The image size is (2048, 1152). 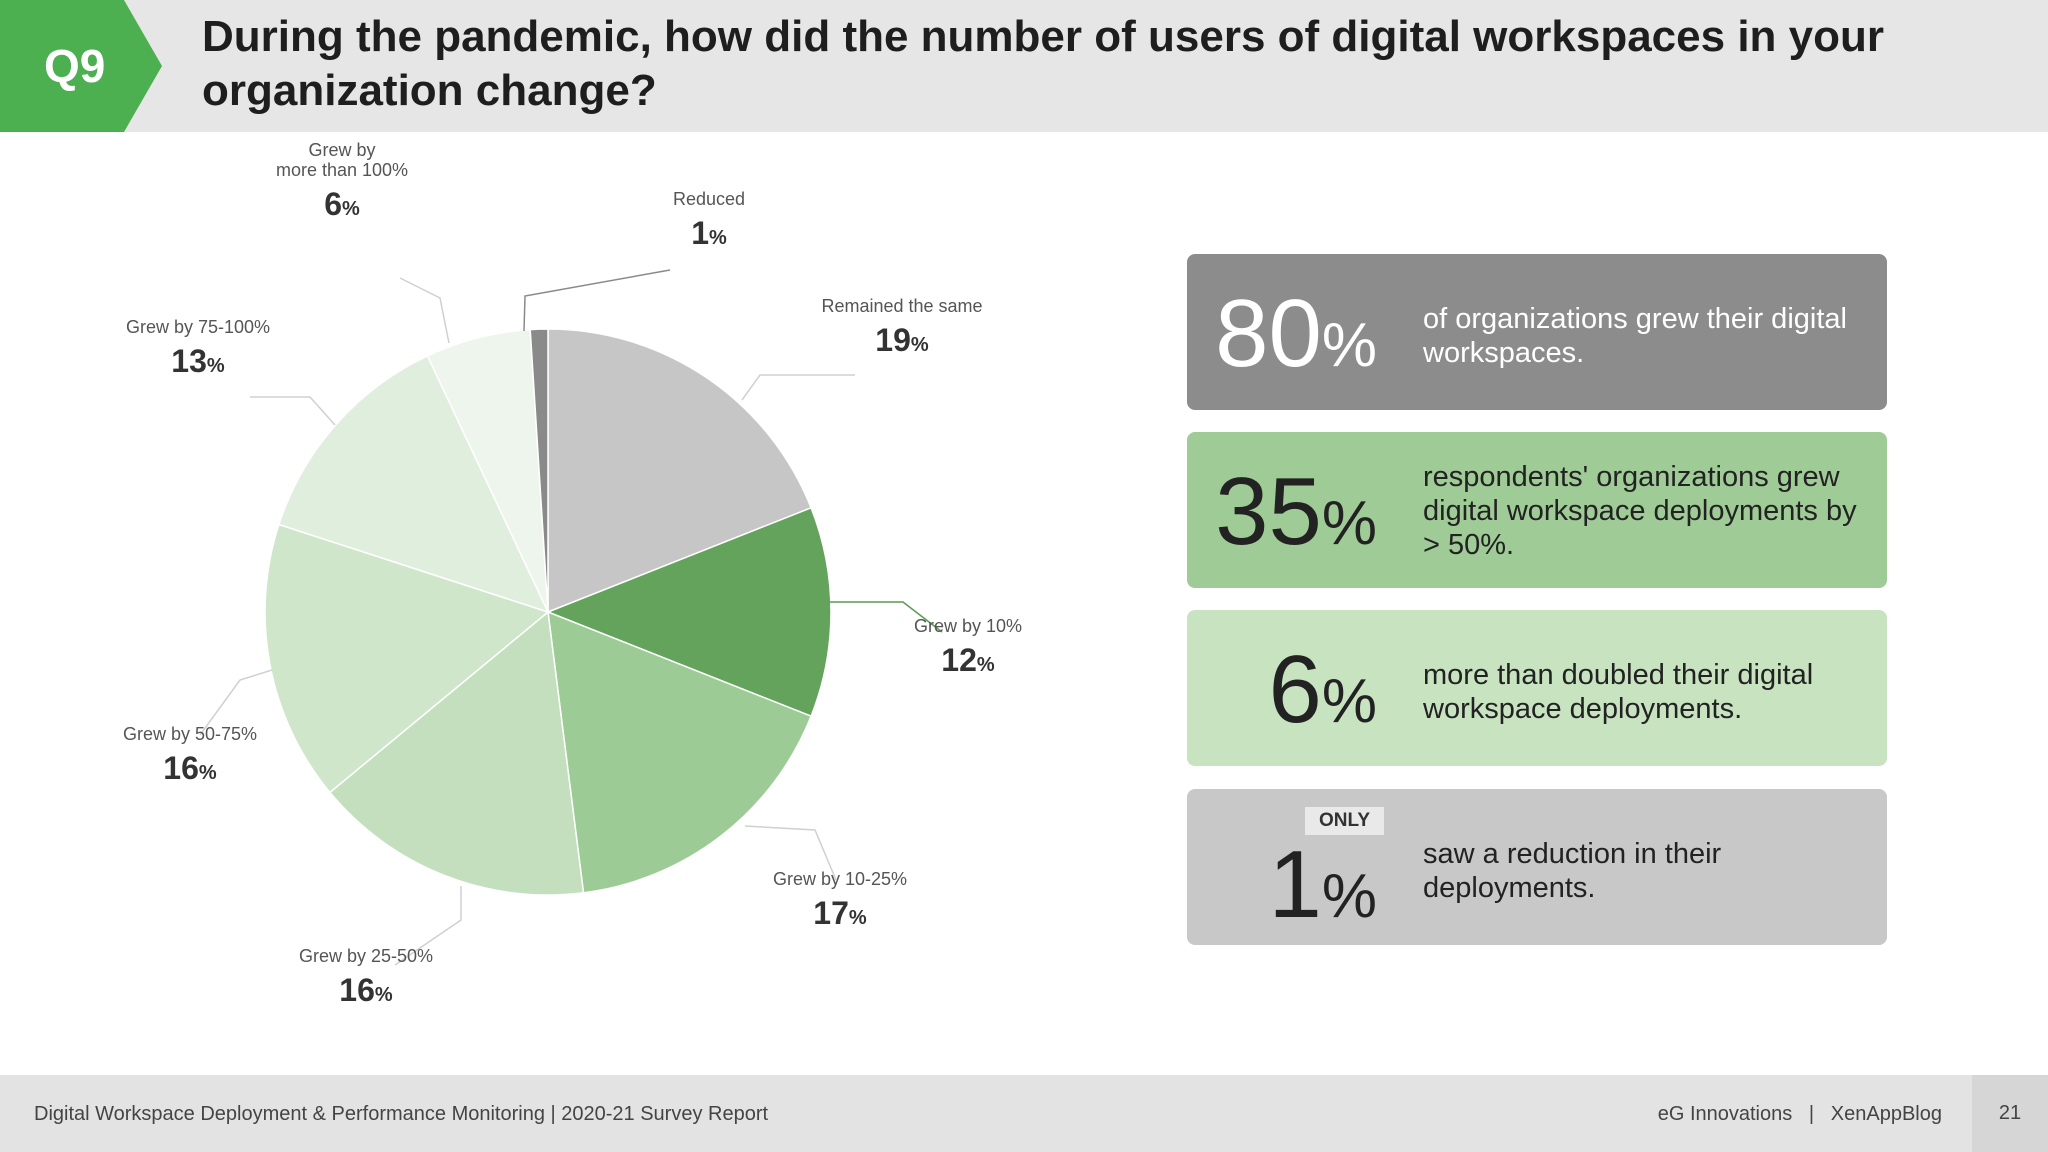 I want to click on data-label-grew-by-10: Grew by 10% 12%, so click(x=968, y=650).